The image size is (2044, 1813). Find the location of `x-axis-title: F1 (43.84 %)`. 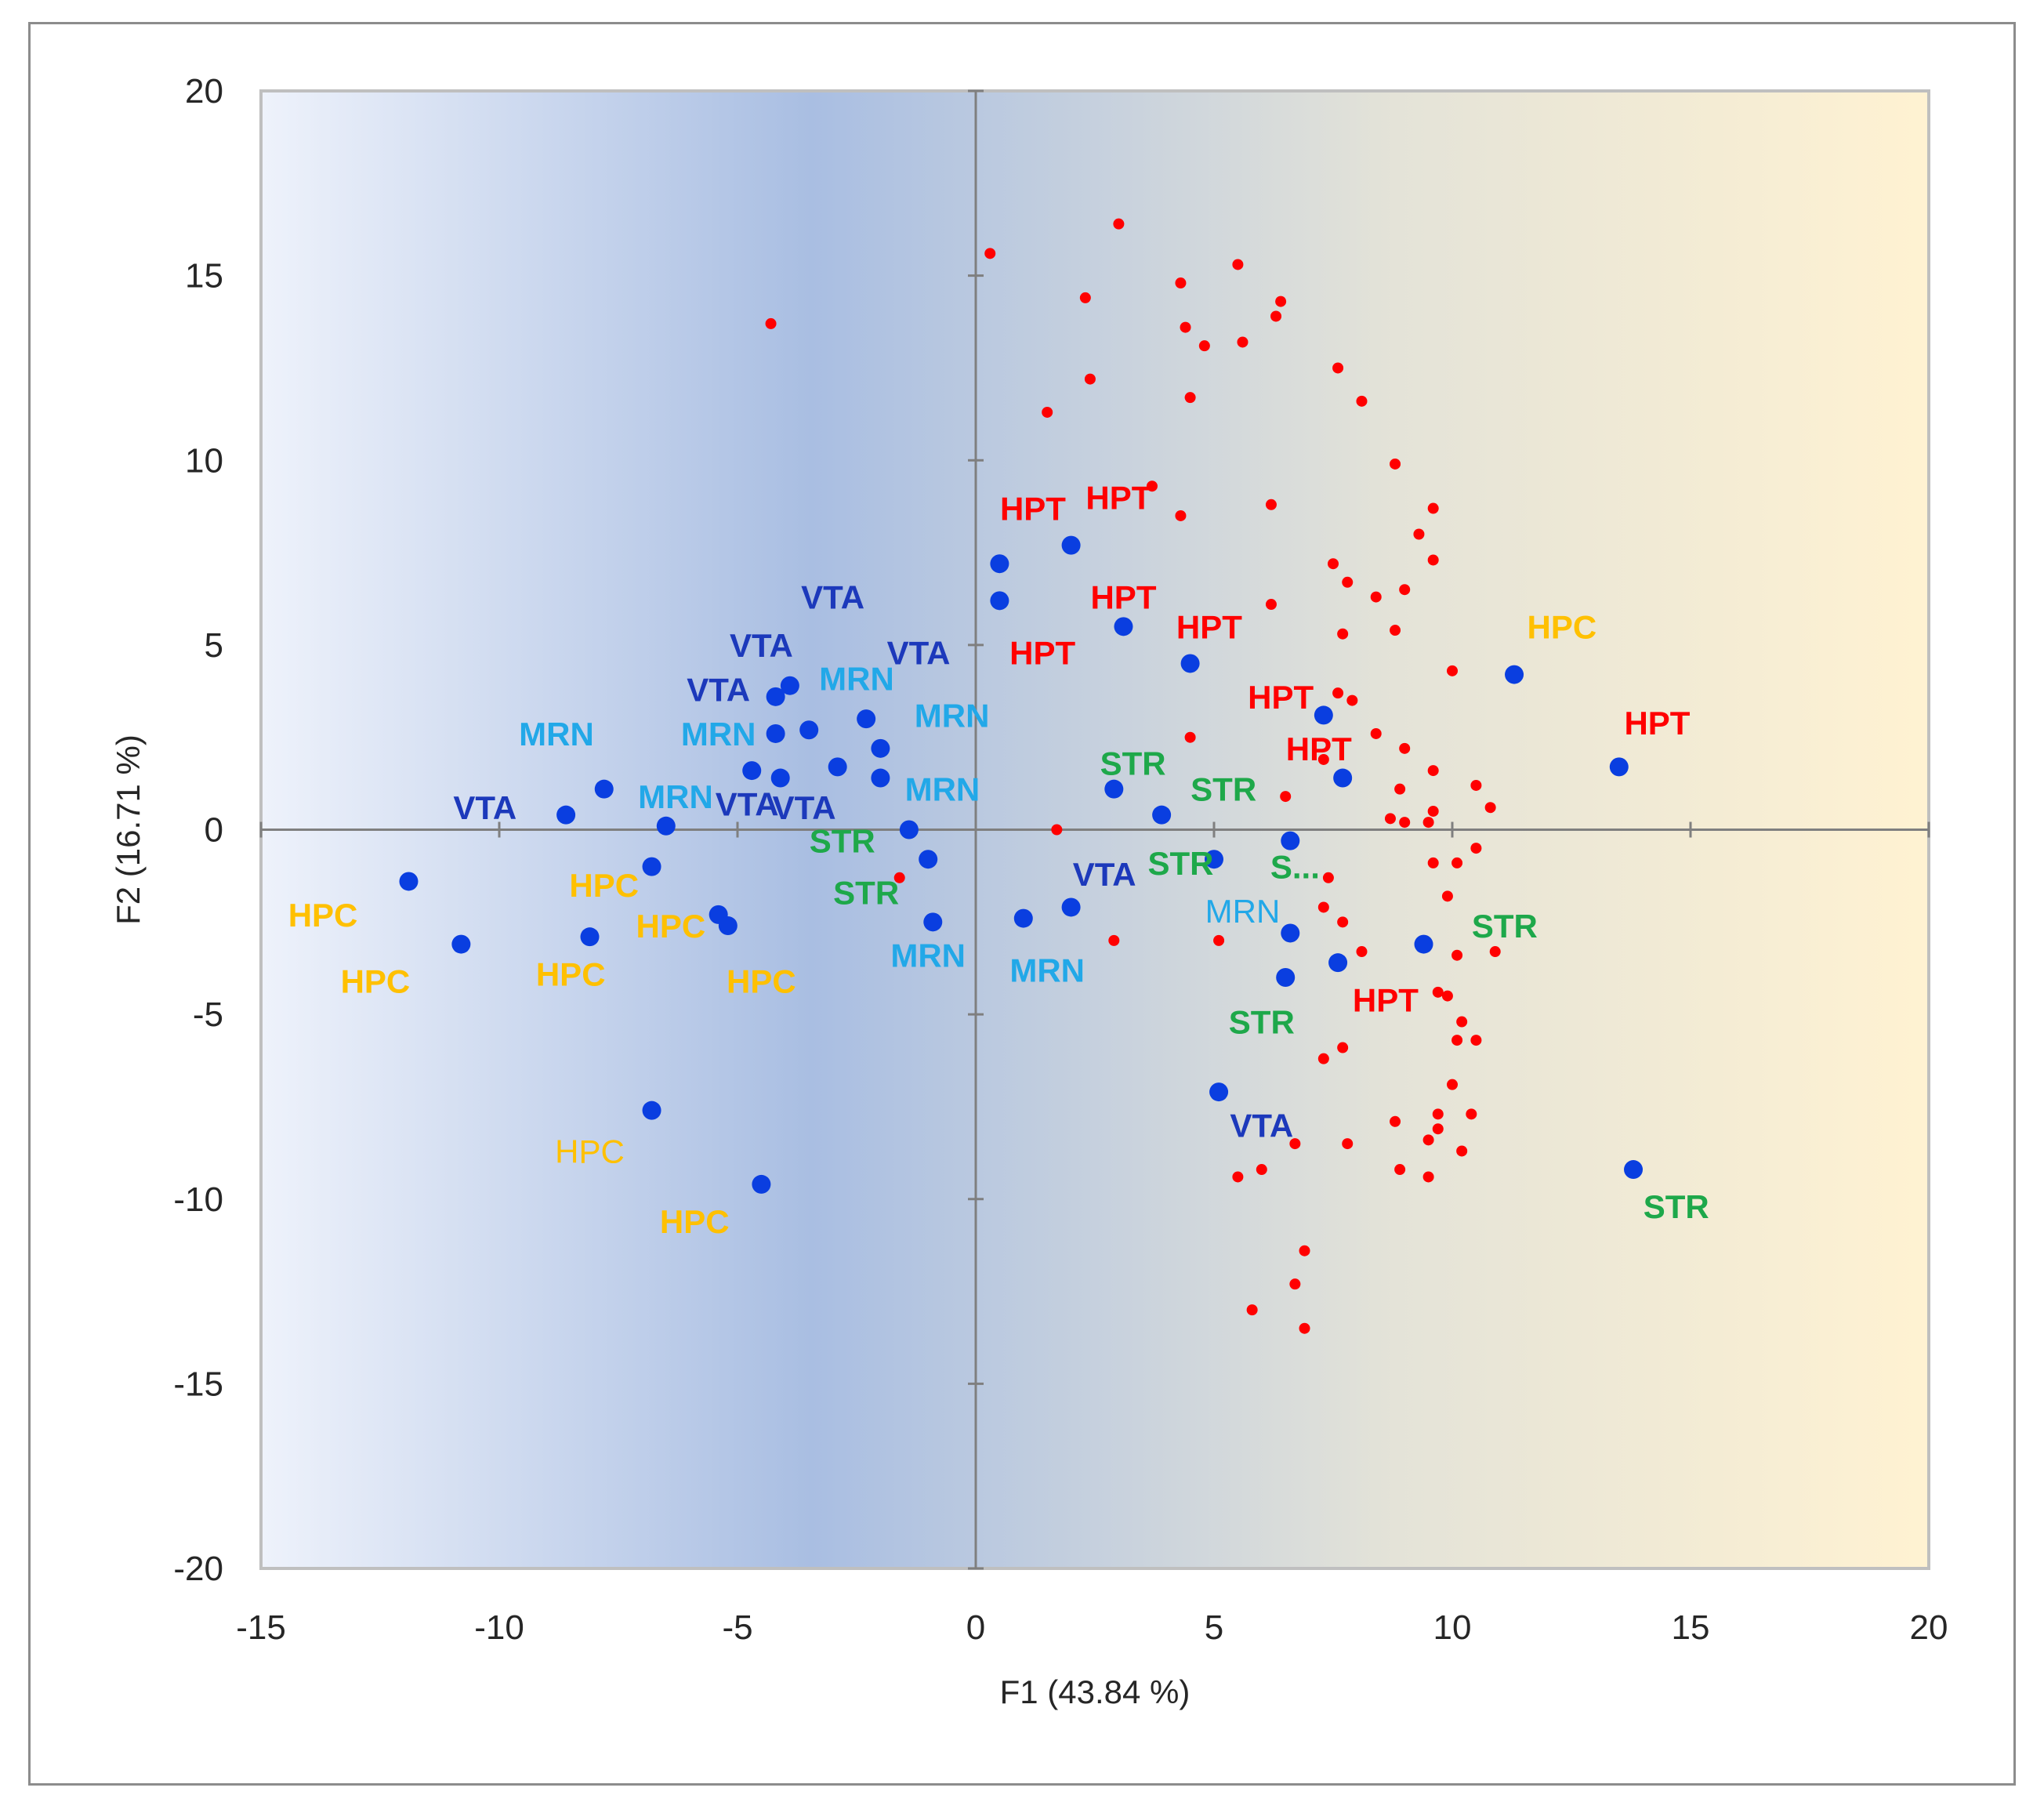

x-axis-title: F1 (43.84 %) is located at coordinates (1095, 1691).